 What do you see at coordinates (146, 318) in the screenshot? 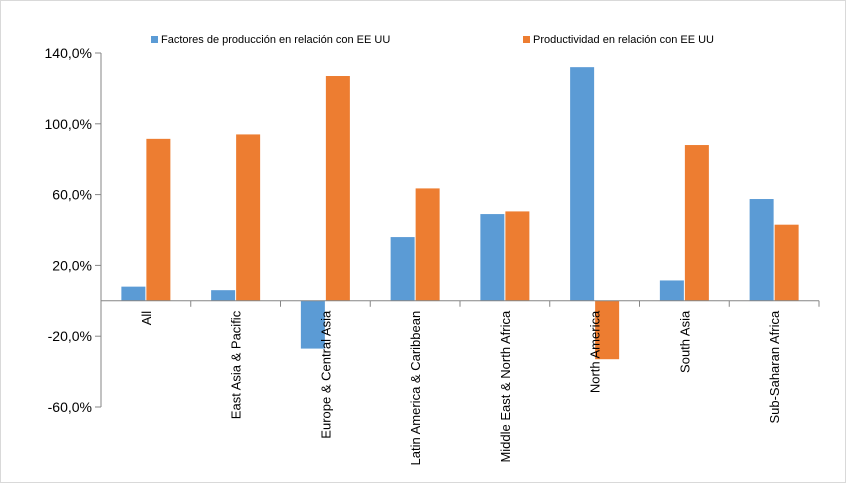
I see `x-category-label: All` at bounding box center [146, 318].